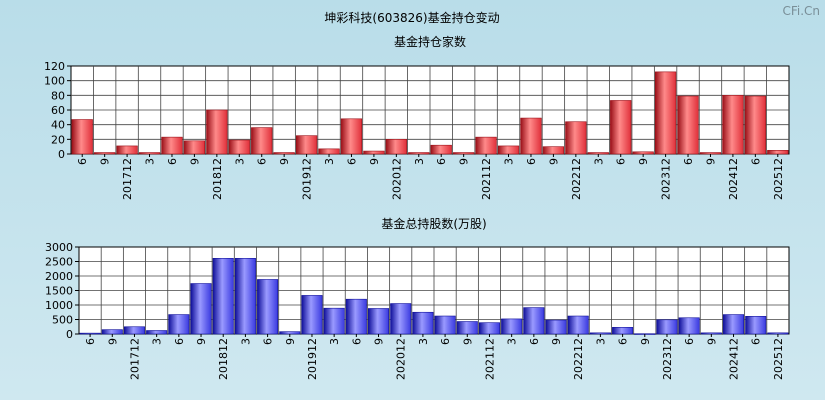 The image size is (825, 400). I want to click on main-title: 坤彩科技(603826)基金持仓变动, so click(411, 17).